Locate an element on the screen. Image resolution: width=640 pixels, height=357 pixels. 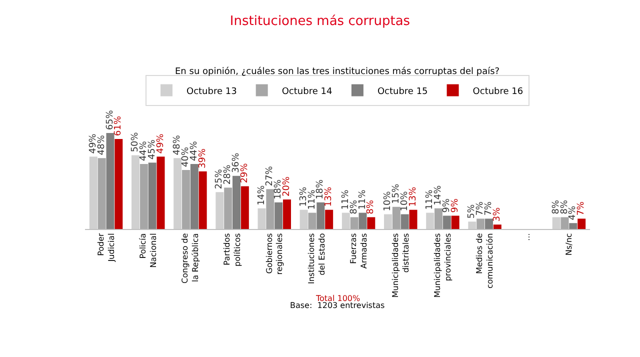
chart-title: Instituciones más corruptas is located at coordinates (320, 22).